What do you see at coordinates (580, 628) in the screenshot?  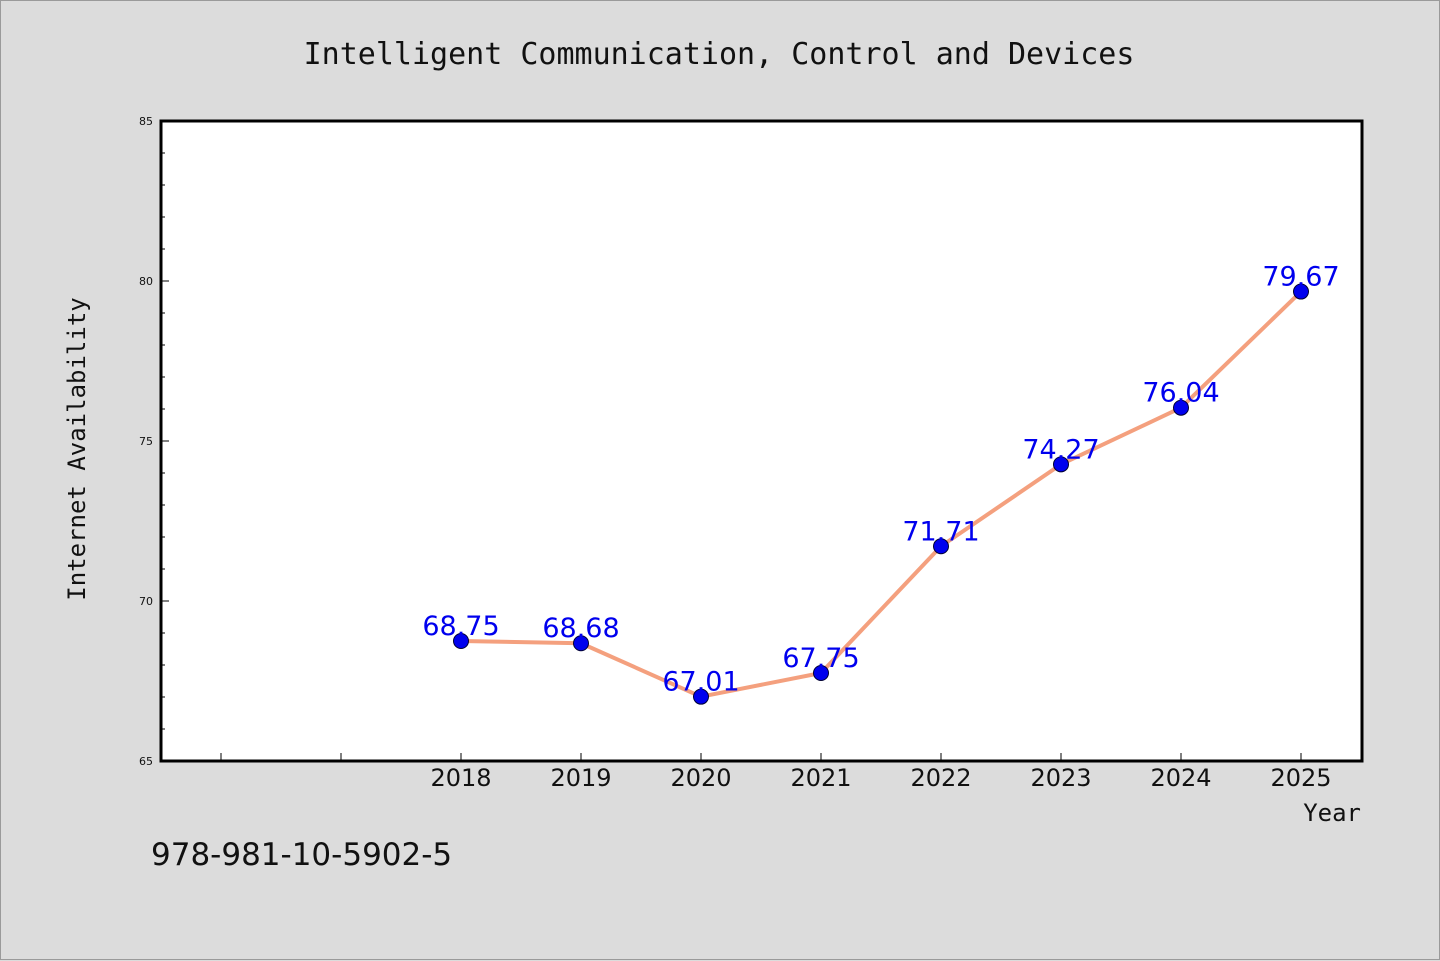 I see `data-label: 68.68` at bounding box center [580, 628].